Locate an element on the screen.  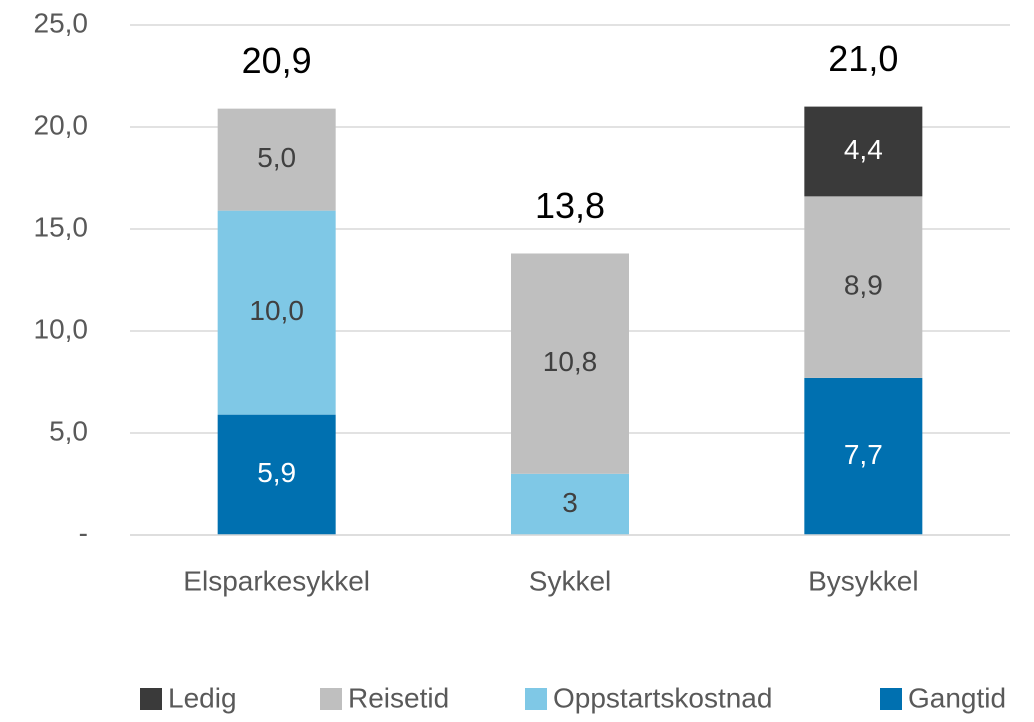
value-label: 4,4 is located at coordinates (863, 149).